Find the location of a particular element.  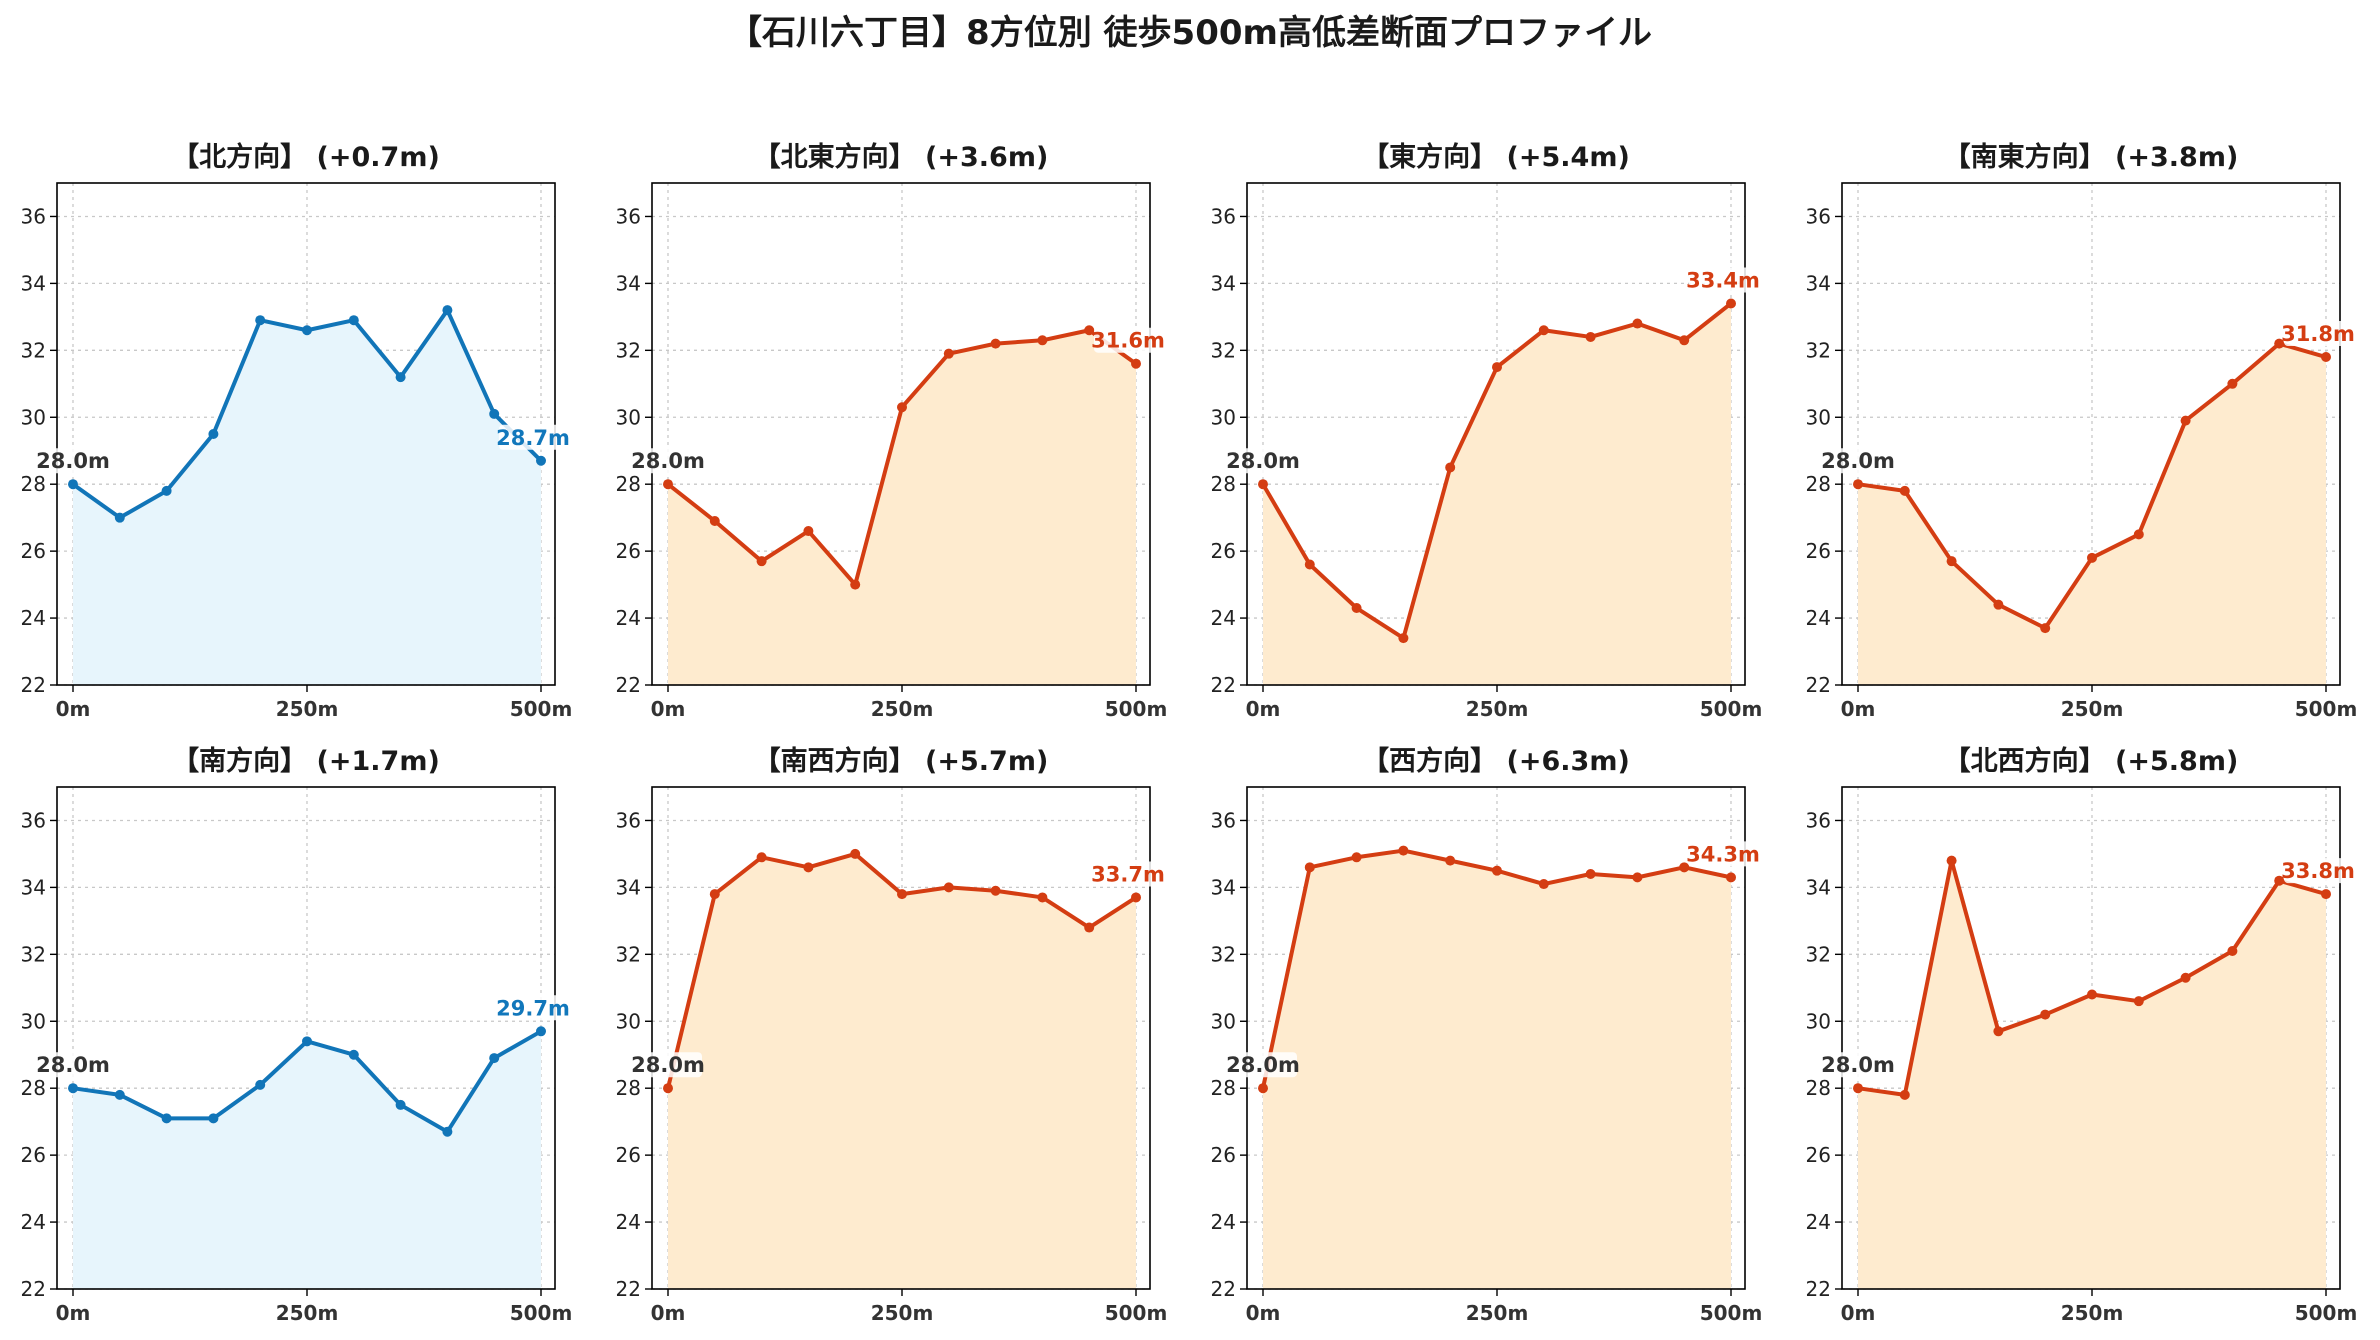

end-elevation-label: 33.8m is located at coordinates (2318, 871).